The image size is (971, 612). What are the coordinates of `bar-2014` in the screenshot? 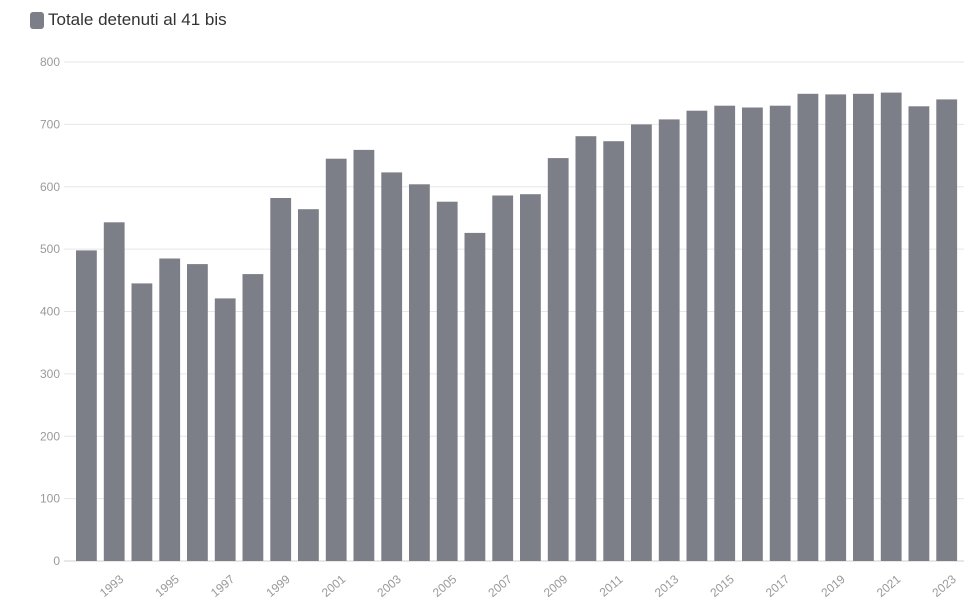 It's located at (697, 335).